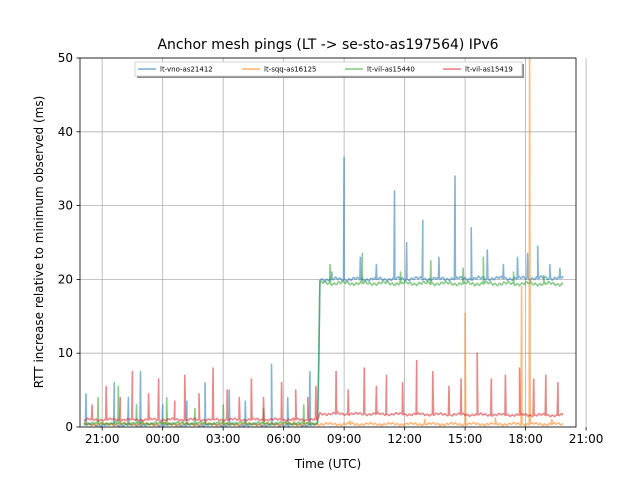 The height and width of the screenshot is (484, 640). I want to click on legend-label: lt-vil-as15440, so click(391, 70).